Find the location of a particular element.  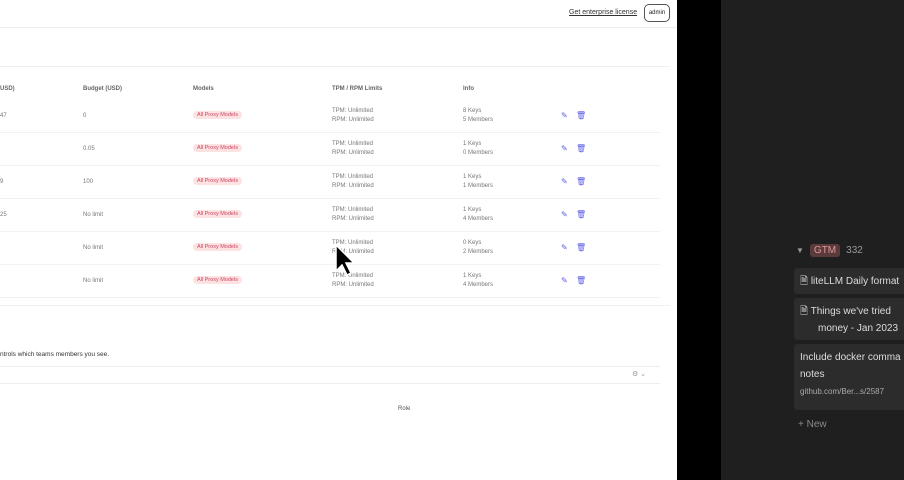

members-cell: 0 Members is located at coordinates (478, 153).